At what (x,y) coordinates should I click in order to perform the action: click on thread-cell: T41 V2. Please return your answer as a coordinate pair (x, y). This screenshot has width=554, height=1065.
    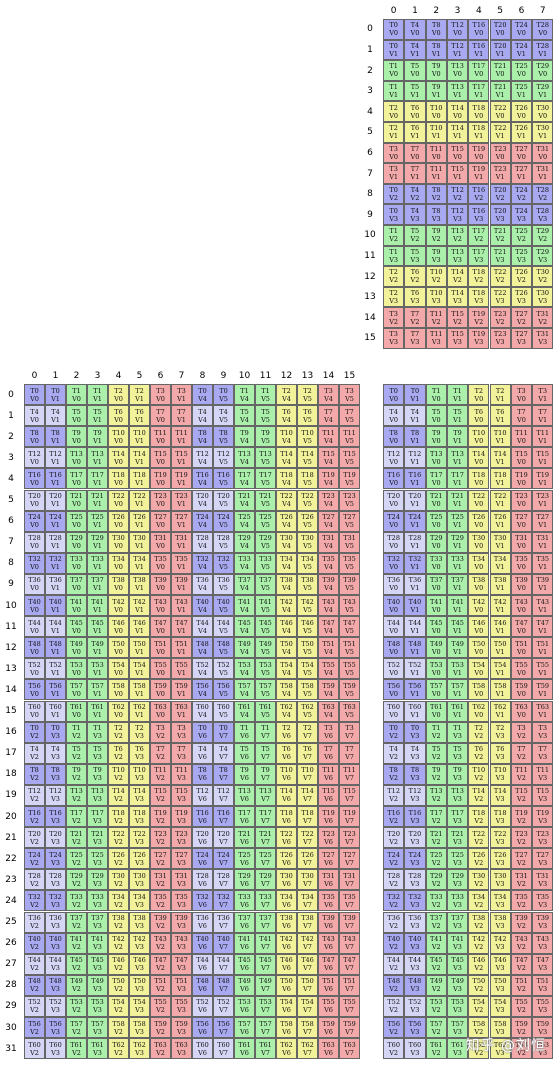
    Looking at the image, I should click on (76, 943).